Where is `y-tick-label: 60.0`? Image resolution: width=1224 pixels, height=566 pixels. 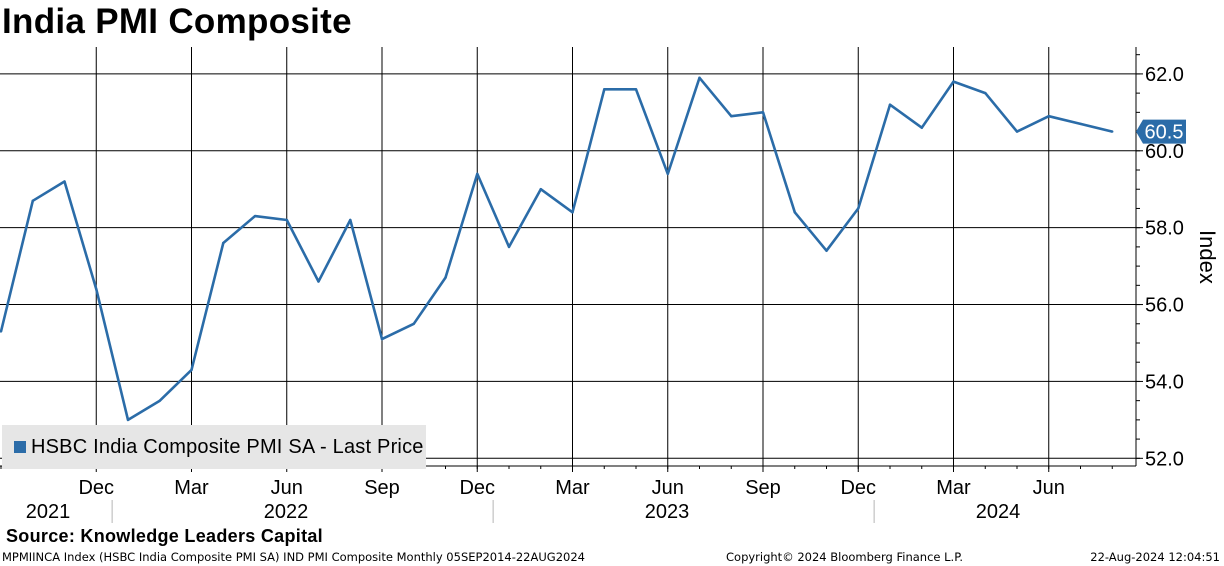
y-tick-label: 60.0 is located at coordinates (1164, 152).